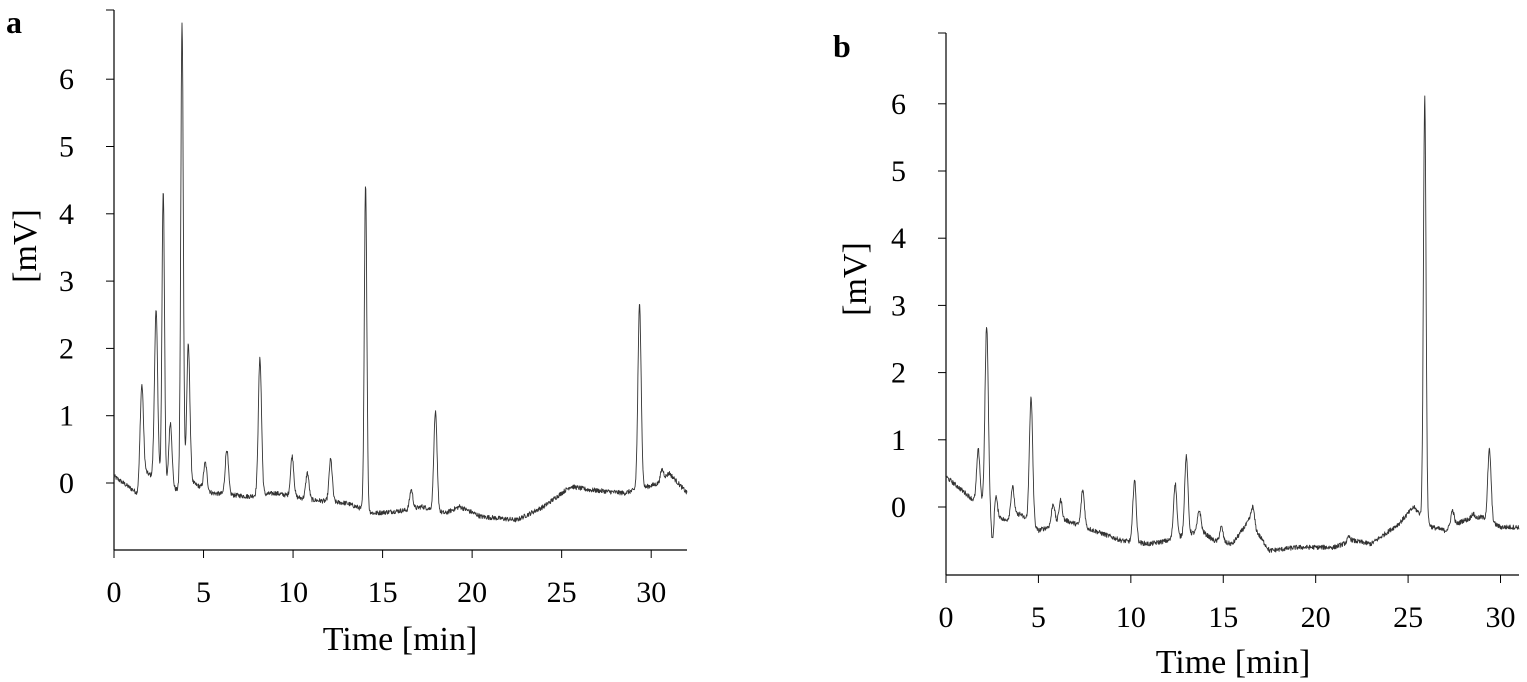  Describe the element at coordinates (14, 22) in the screenshot. I see `panel-label: a` at that location.